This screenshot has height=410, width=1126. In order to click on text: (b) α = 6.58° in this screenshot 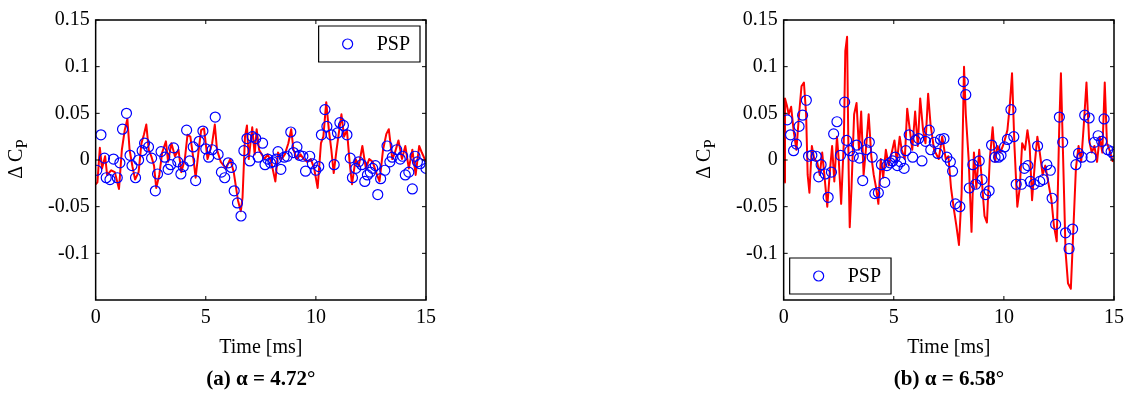, I will do `click(949, 378)`.